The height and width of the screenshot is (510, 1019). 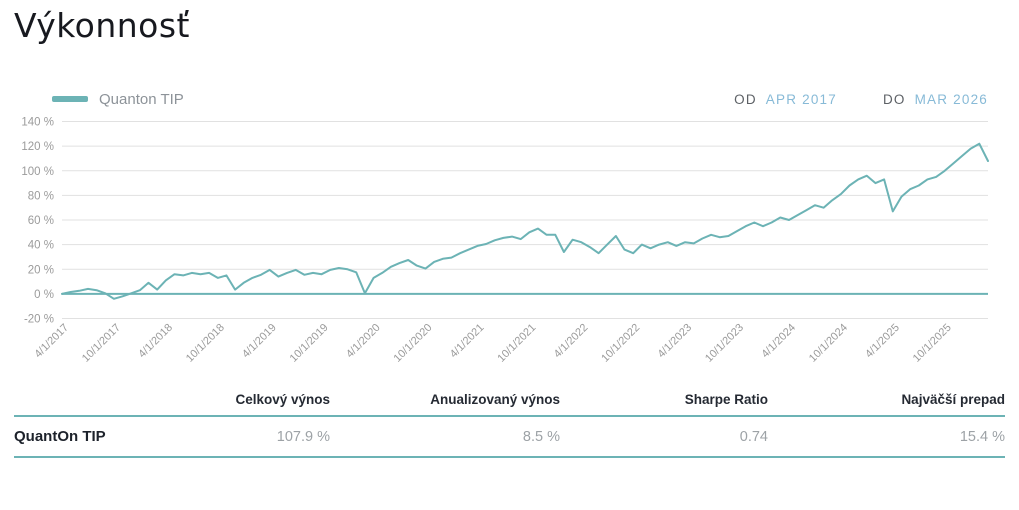 What do you see at coordinates (41, 270) in the screenshot?
I see `y-tick-label: 20 %` at bounding box center [41, 270].